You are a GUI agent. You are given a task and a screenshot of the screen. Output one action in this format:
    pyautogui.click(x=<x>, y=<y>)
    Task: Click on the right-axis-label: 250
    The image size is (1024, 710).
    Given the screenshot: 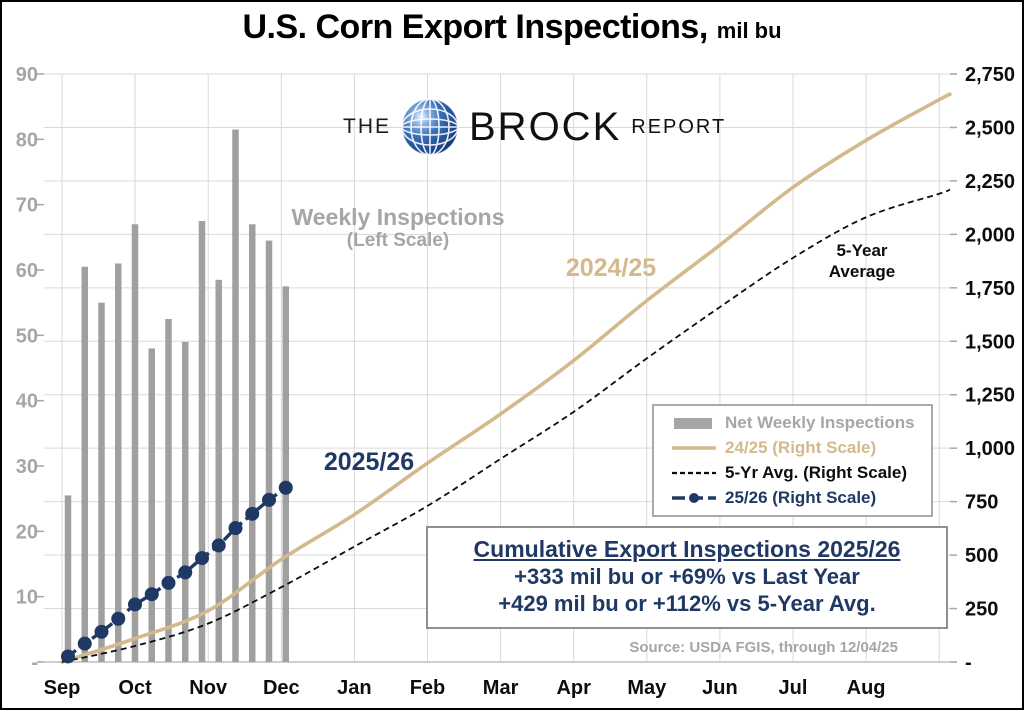 What is the action you would take?
    pyautogui.click(x=981, y=610)
    